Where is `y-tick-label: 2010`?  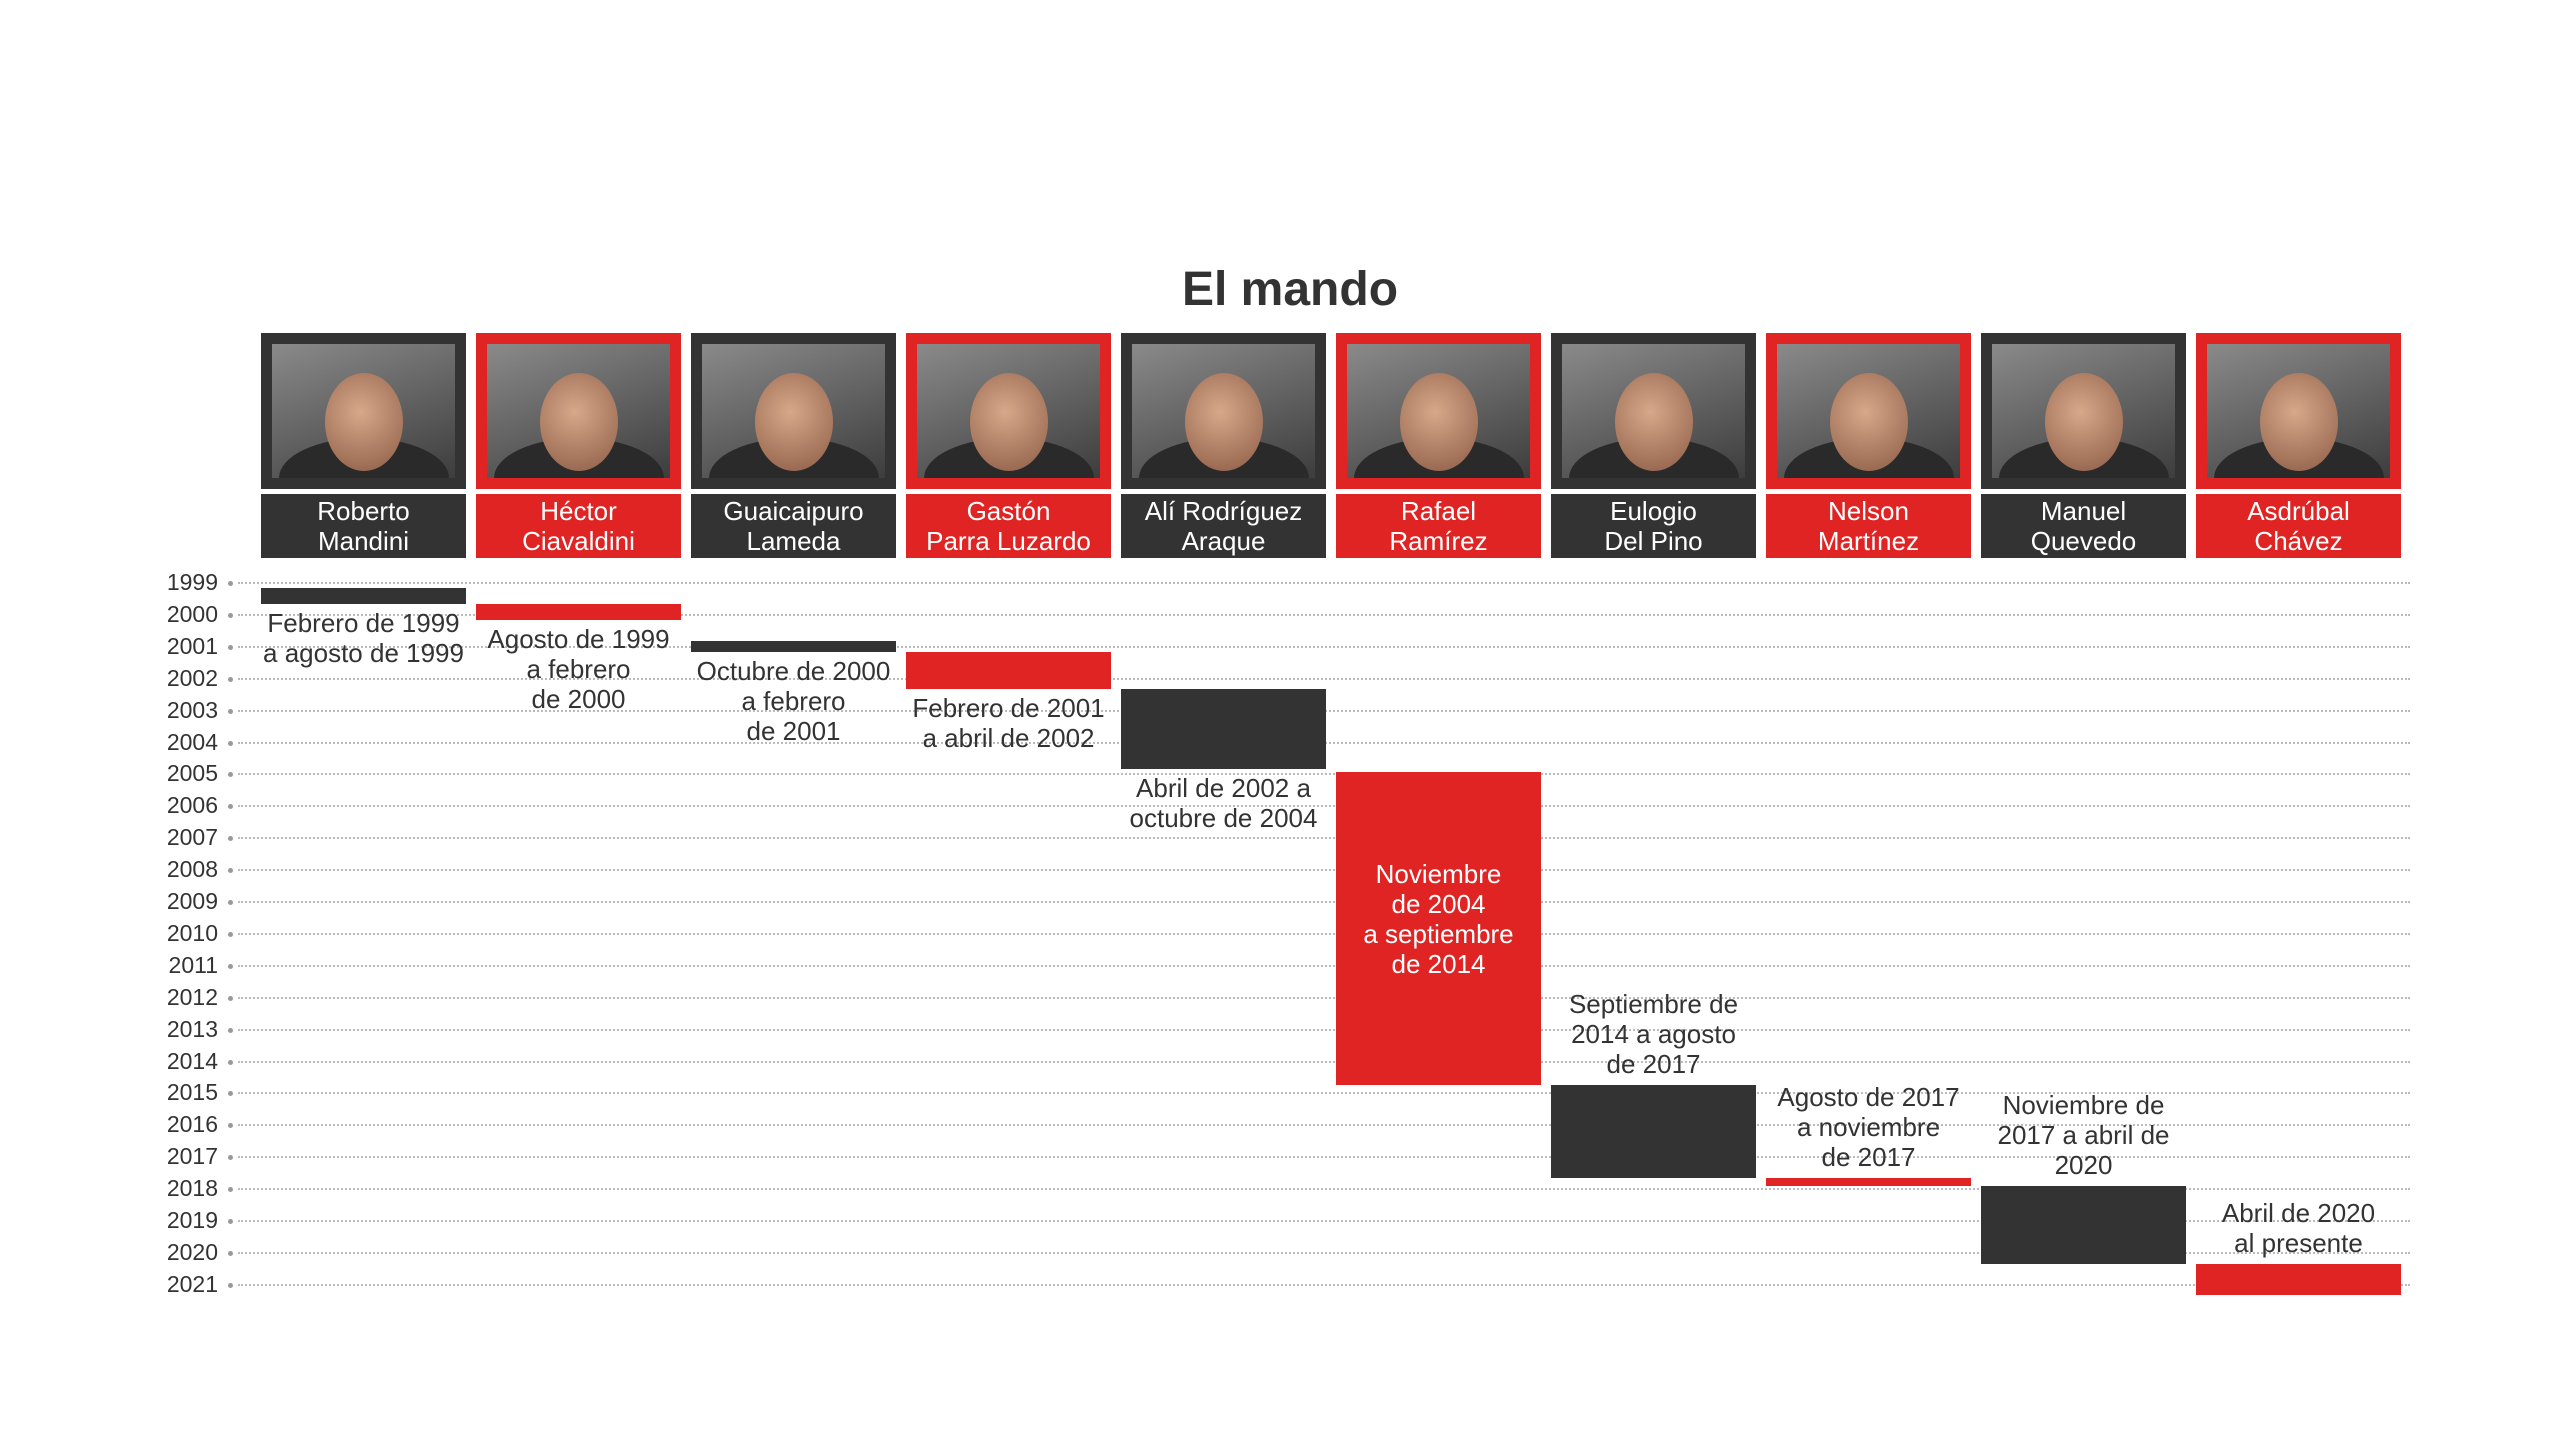 y-tick-label: 2010 is located at coordinates (192, 932).